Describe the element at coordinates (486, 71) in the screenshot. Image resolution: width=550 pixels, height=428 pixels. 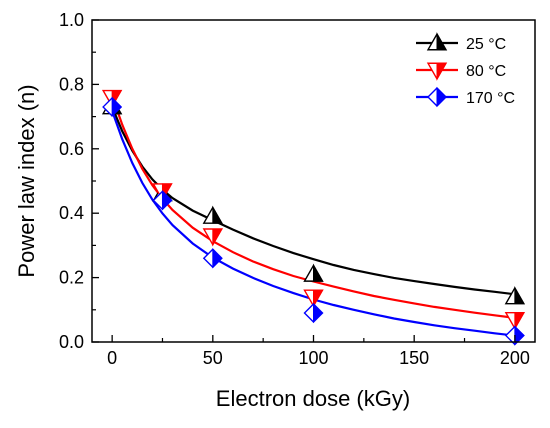
I see `legend-label: 80 °C` at that location.